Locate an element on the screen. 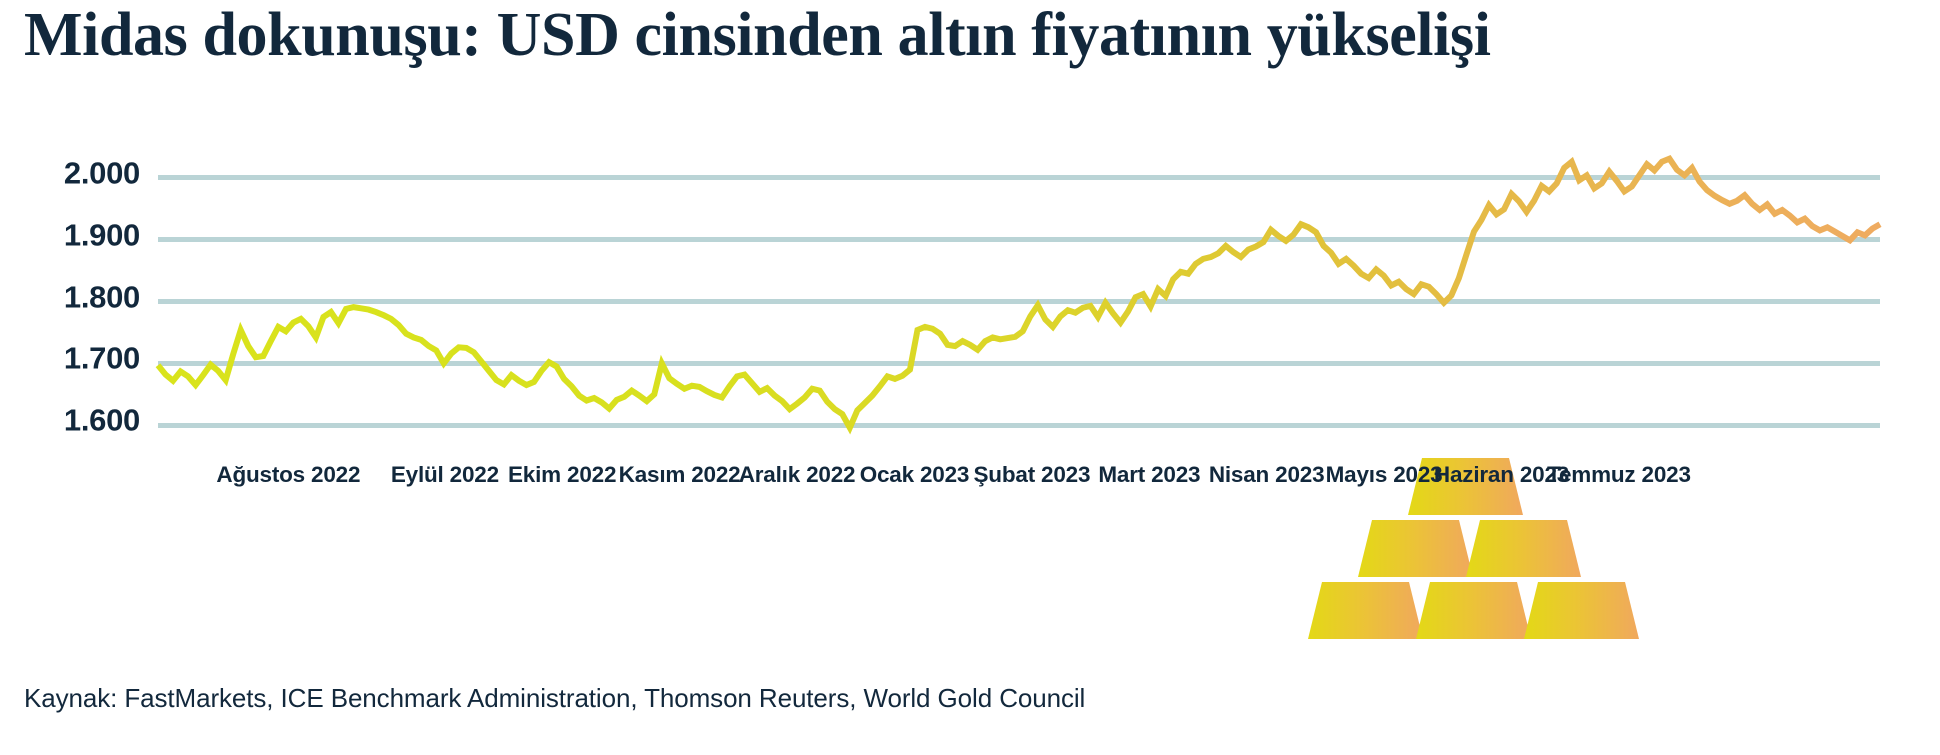  y-axis-tick-label: 1.600 is located at coordinates (101, 420).